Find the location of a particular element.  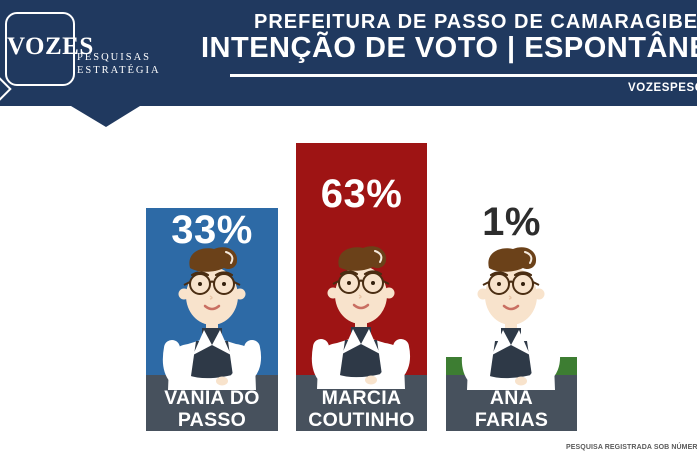

title-divider is located at coordinates (463, 75).